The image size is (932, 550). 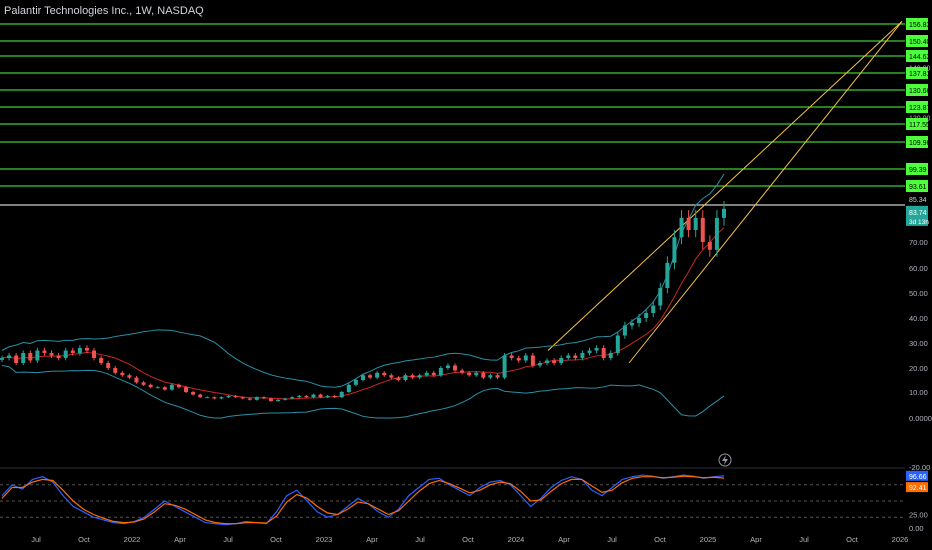 I want to click on current-price-tag, so click(x=917, y=215).